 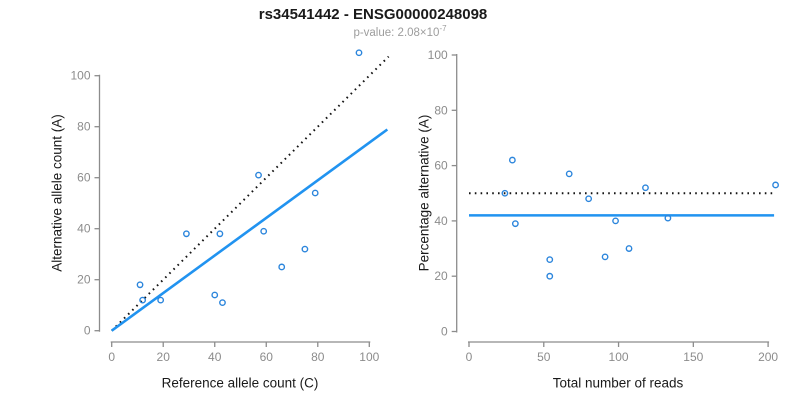 I want to click on figure-title: rs34541442 - ENSG00000248098, so click(x=373, y=14).